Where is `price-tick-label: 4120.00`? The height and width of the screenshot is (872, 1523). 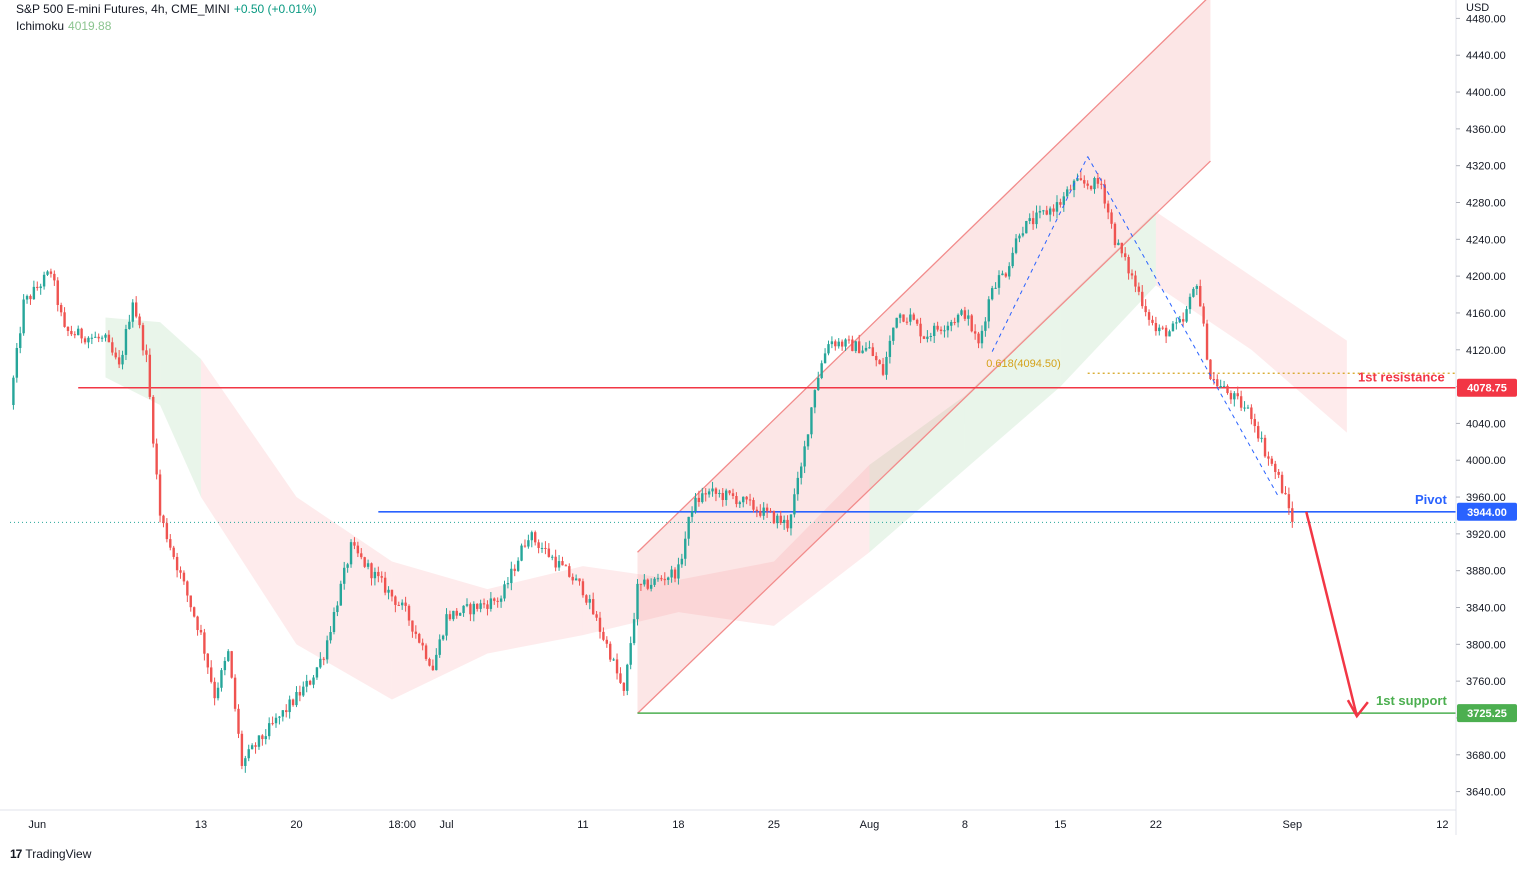 price-tick-label: 4120.00 is located at coordinates (1486, 351).